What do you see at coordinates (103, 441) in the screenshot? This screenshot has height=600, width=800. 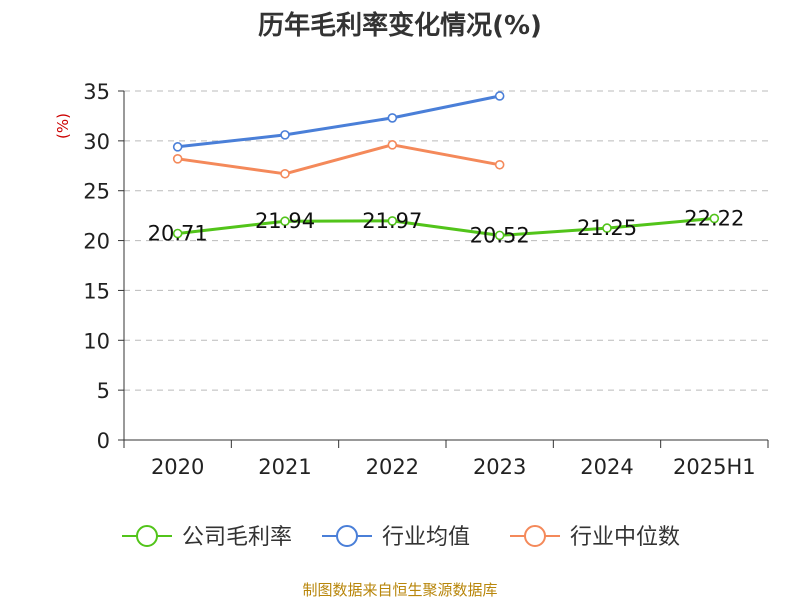 I see `y-tick-label: 0` at bounding box center [103, 441].